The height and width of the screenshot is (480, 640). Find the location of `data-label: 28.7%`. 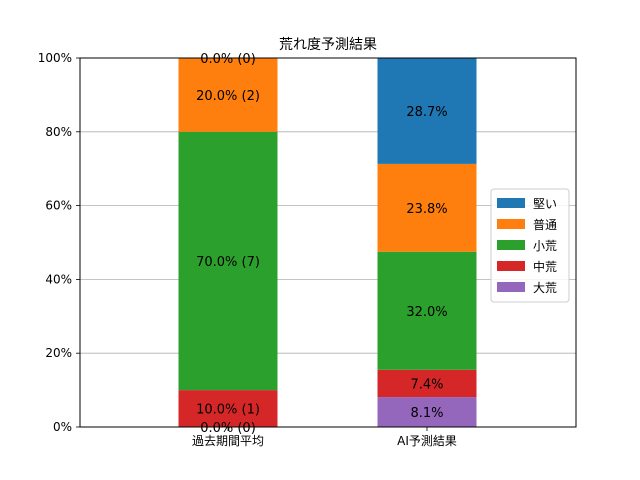

data-label: 28.7% is located at coordinates (426, 112).